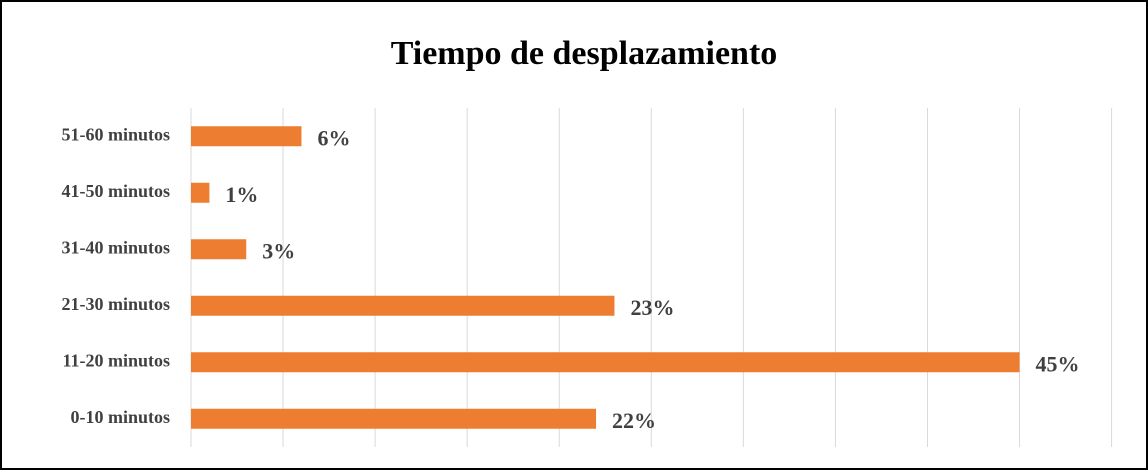 The image size is (1148, 470). I want to click on data-label: 45%, so click(1058, 363).